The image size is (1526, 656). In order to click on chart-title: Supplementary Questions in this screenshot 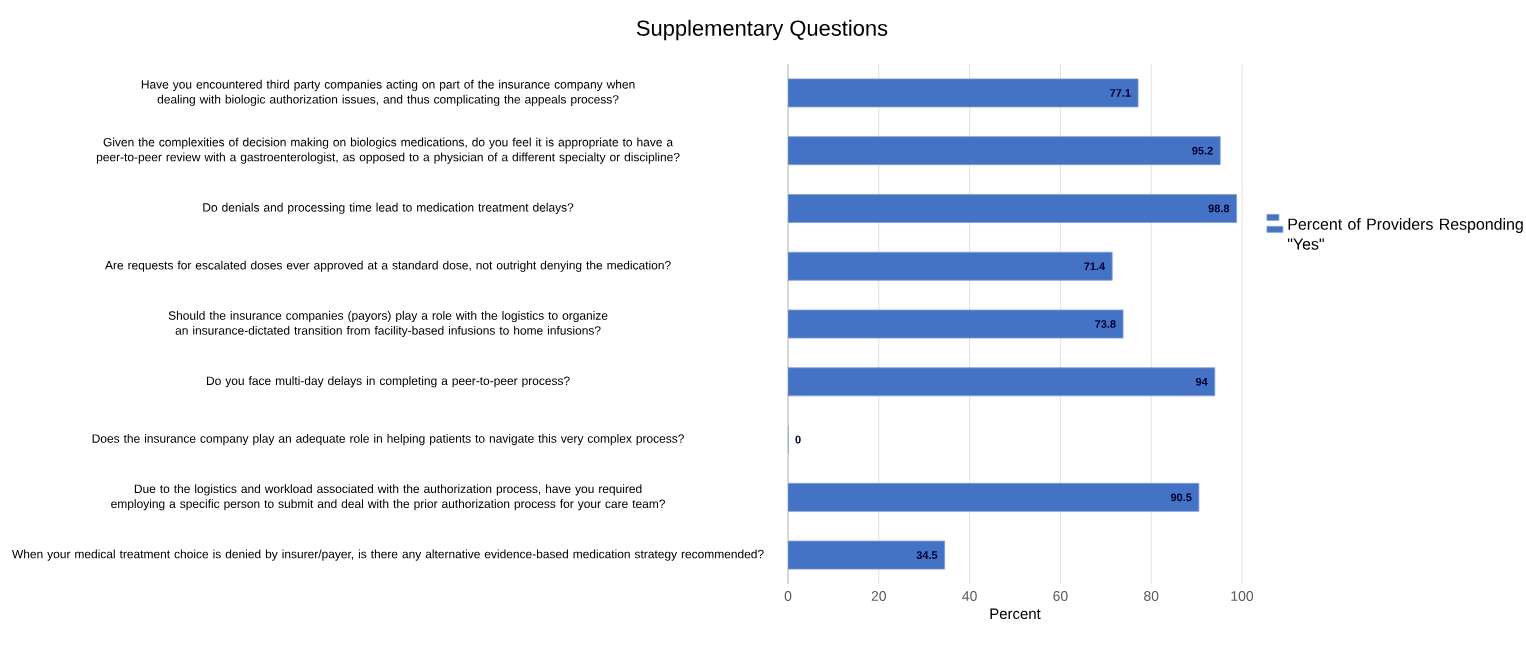, I will do `click(762, 30)`.